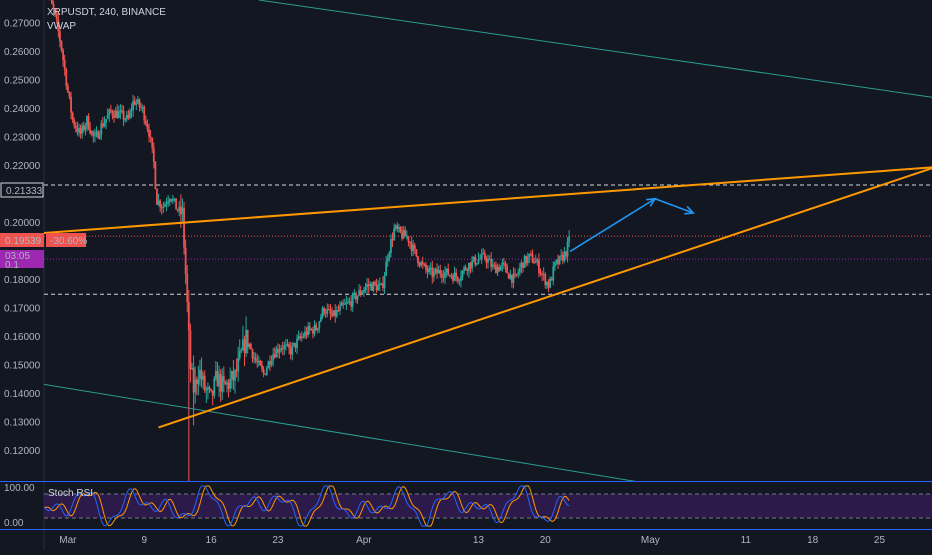  What do you see at coordinates (278, 540) in the screenshot?
I see `time-tick-label: 23` at bounding box center [278, 540].